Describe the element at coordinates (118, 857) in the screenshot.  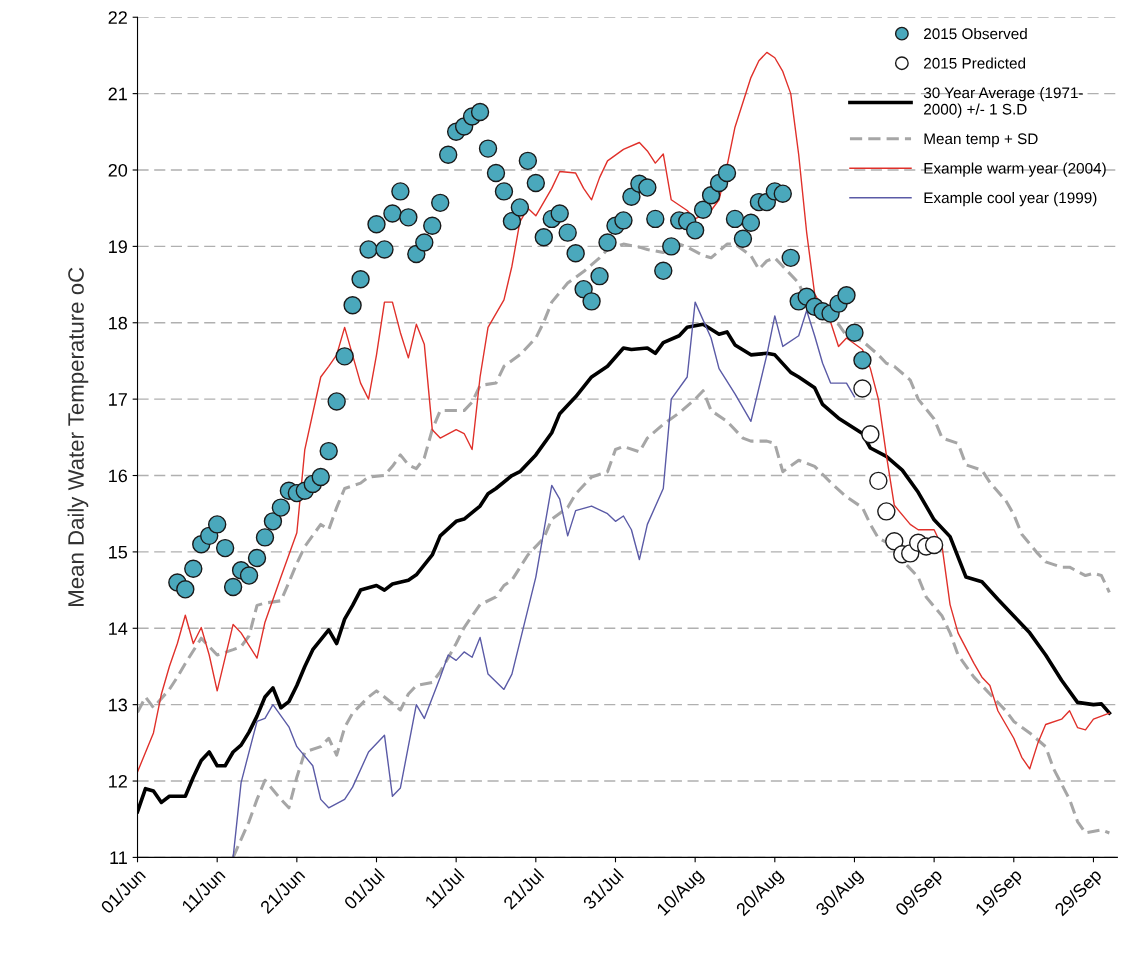
I see `y-tick-label: 11` at that location.